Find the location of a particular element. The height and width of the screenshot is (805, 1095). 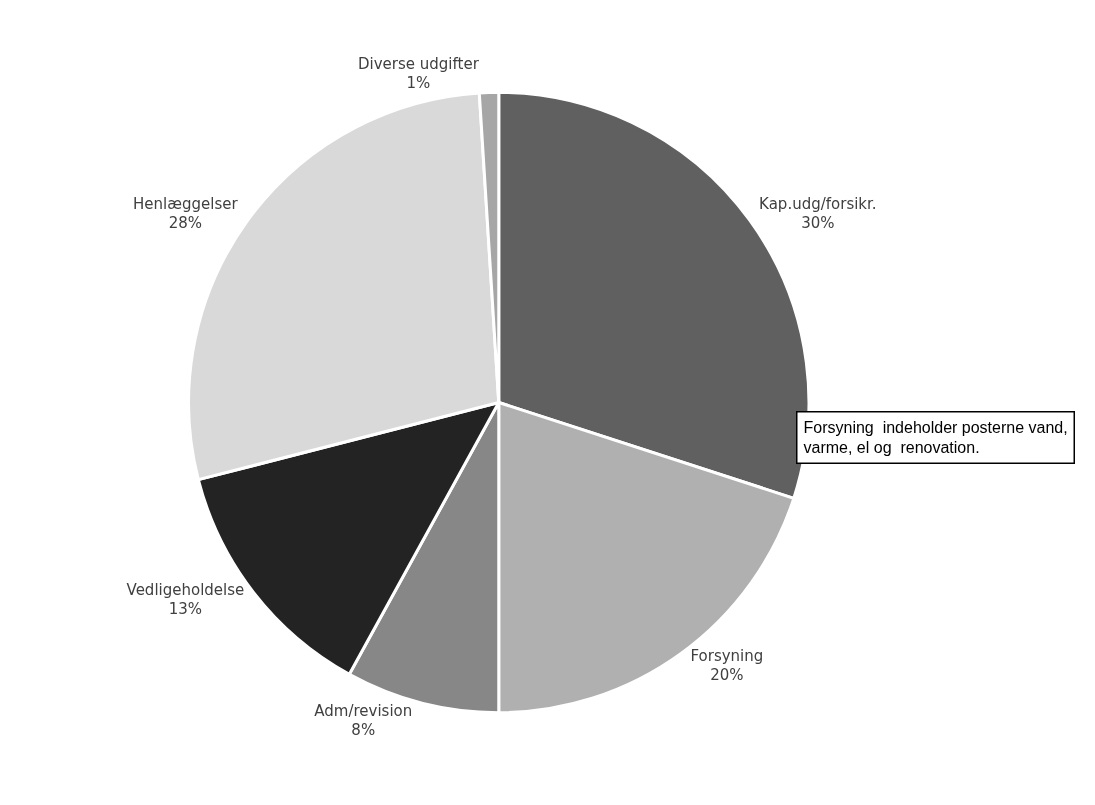

text: Forsyning indeholder posterne vand, varme, el og renovation. is located at coordinates (935, 437).